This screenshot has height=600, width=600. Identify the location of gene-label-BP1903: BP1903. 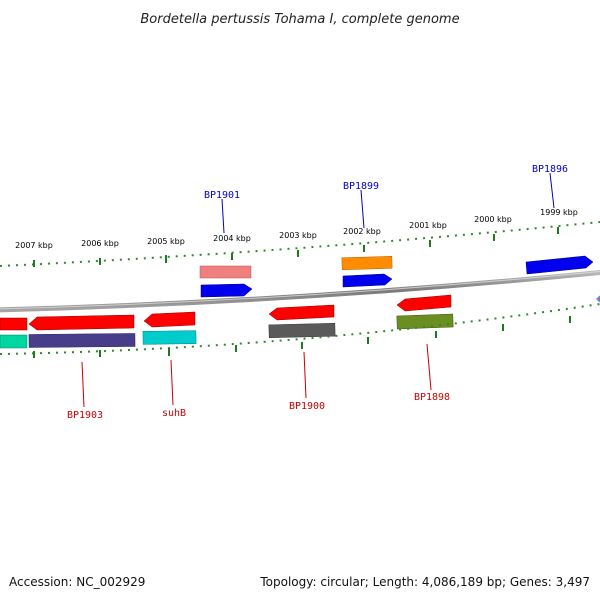
(85, 415).